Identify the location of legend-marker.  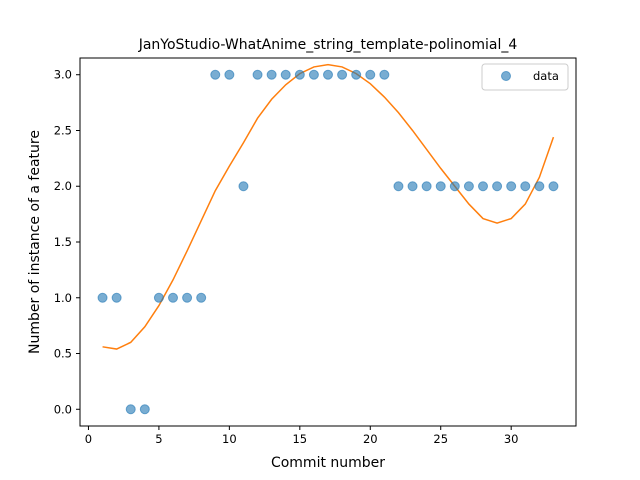
(506, 76).